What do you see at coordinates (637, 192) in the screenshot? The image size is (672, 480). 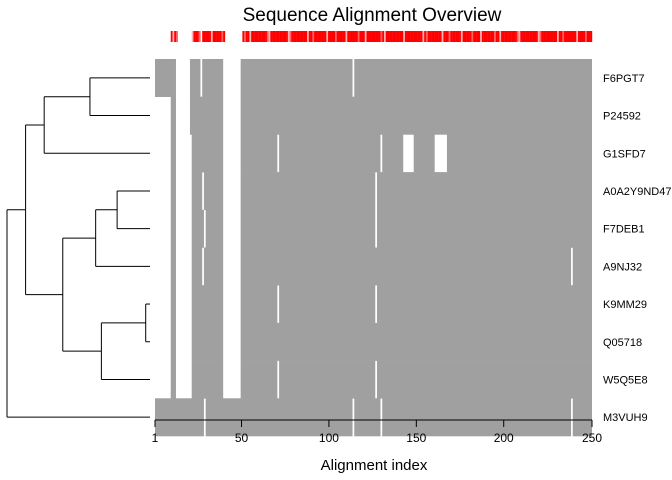 I see `row-label: A0A2Y9ND47` at bounding box center [637, 192].